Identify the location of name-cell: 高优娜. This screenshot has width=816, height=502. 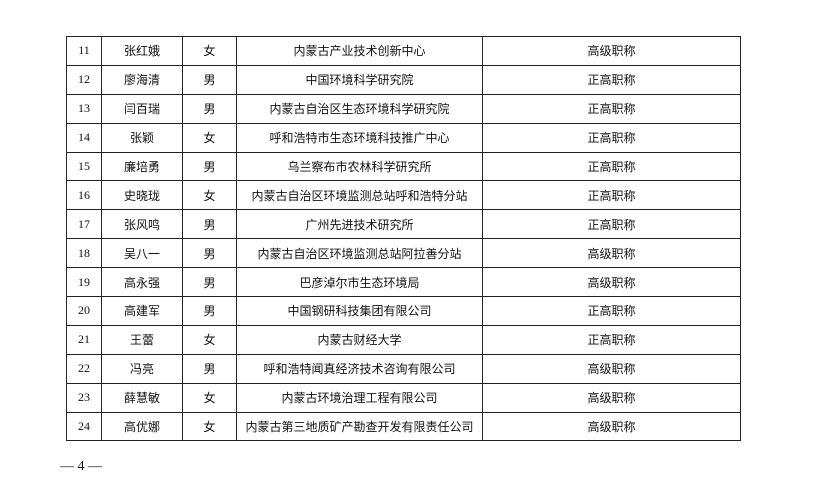
(142, 426).